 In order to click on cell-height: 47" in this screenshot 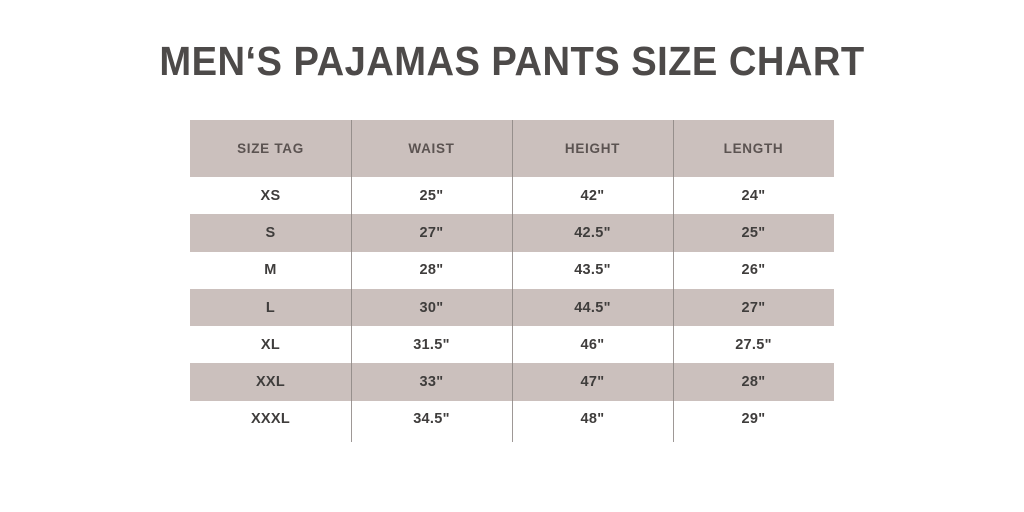, I will do `click(592, 382)`.